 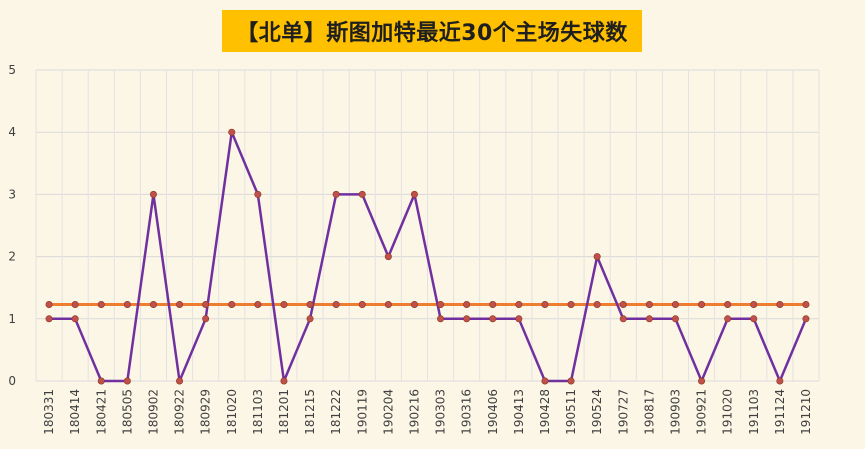 What do you see at coordinates (362, 412) in the screenshot?
I see `x-tick-label: 190119` at bounding box center [362, 412].